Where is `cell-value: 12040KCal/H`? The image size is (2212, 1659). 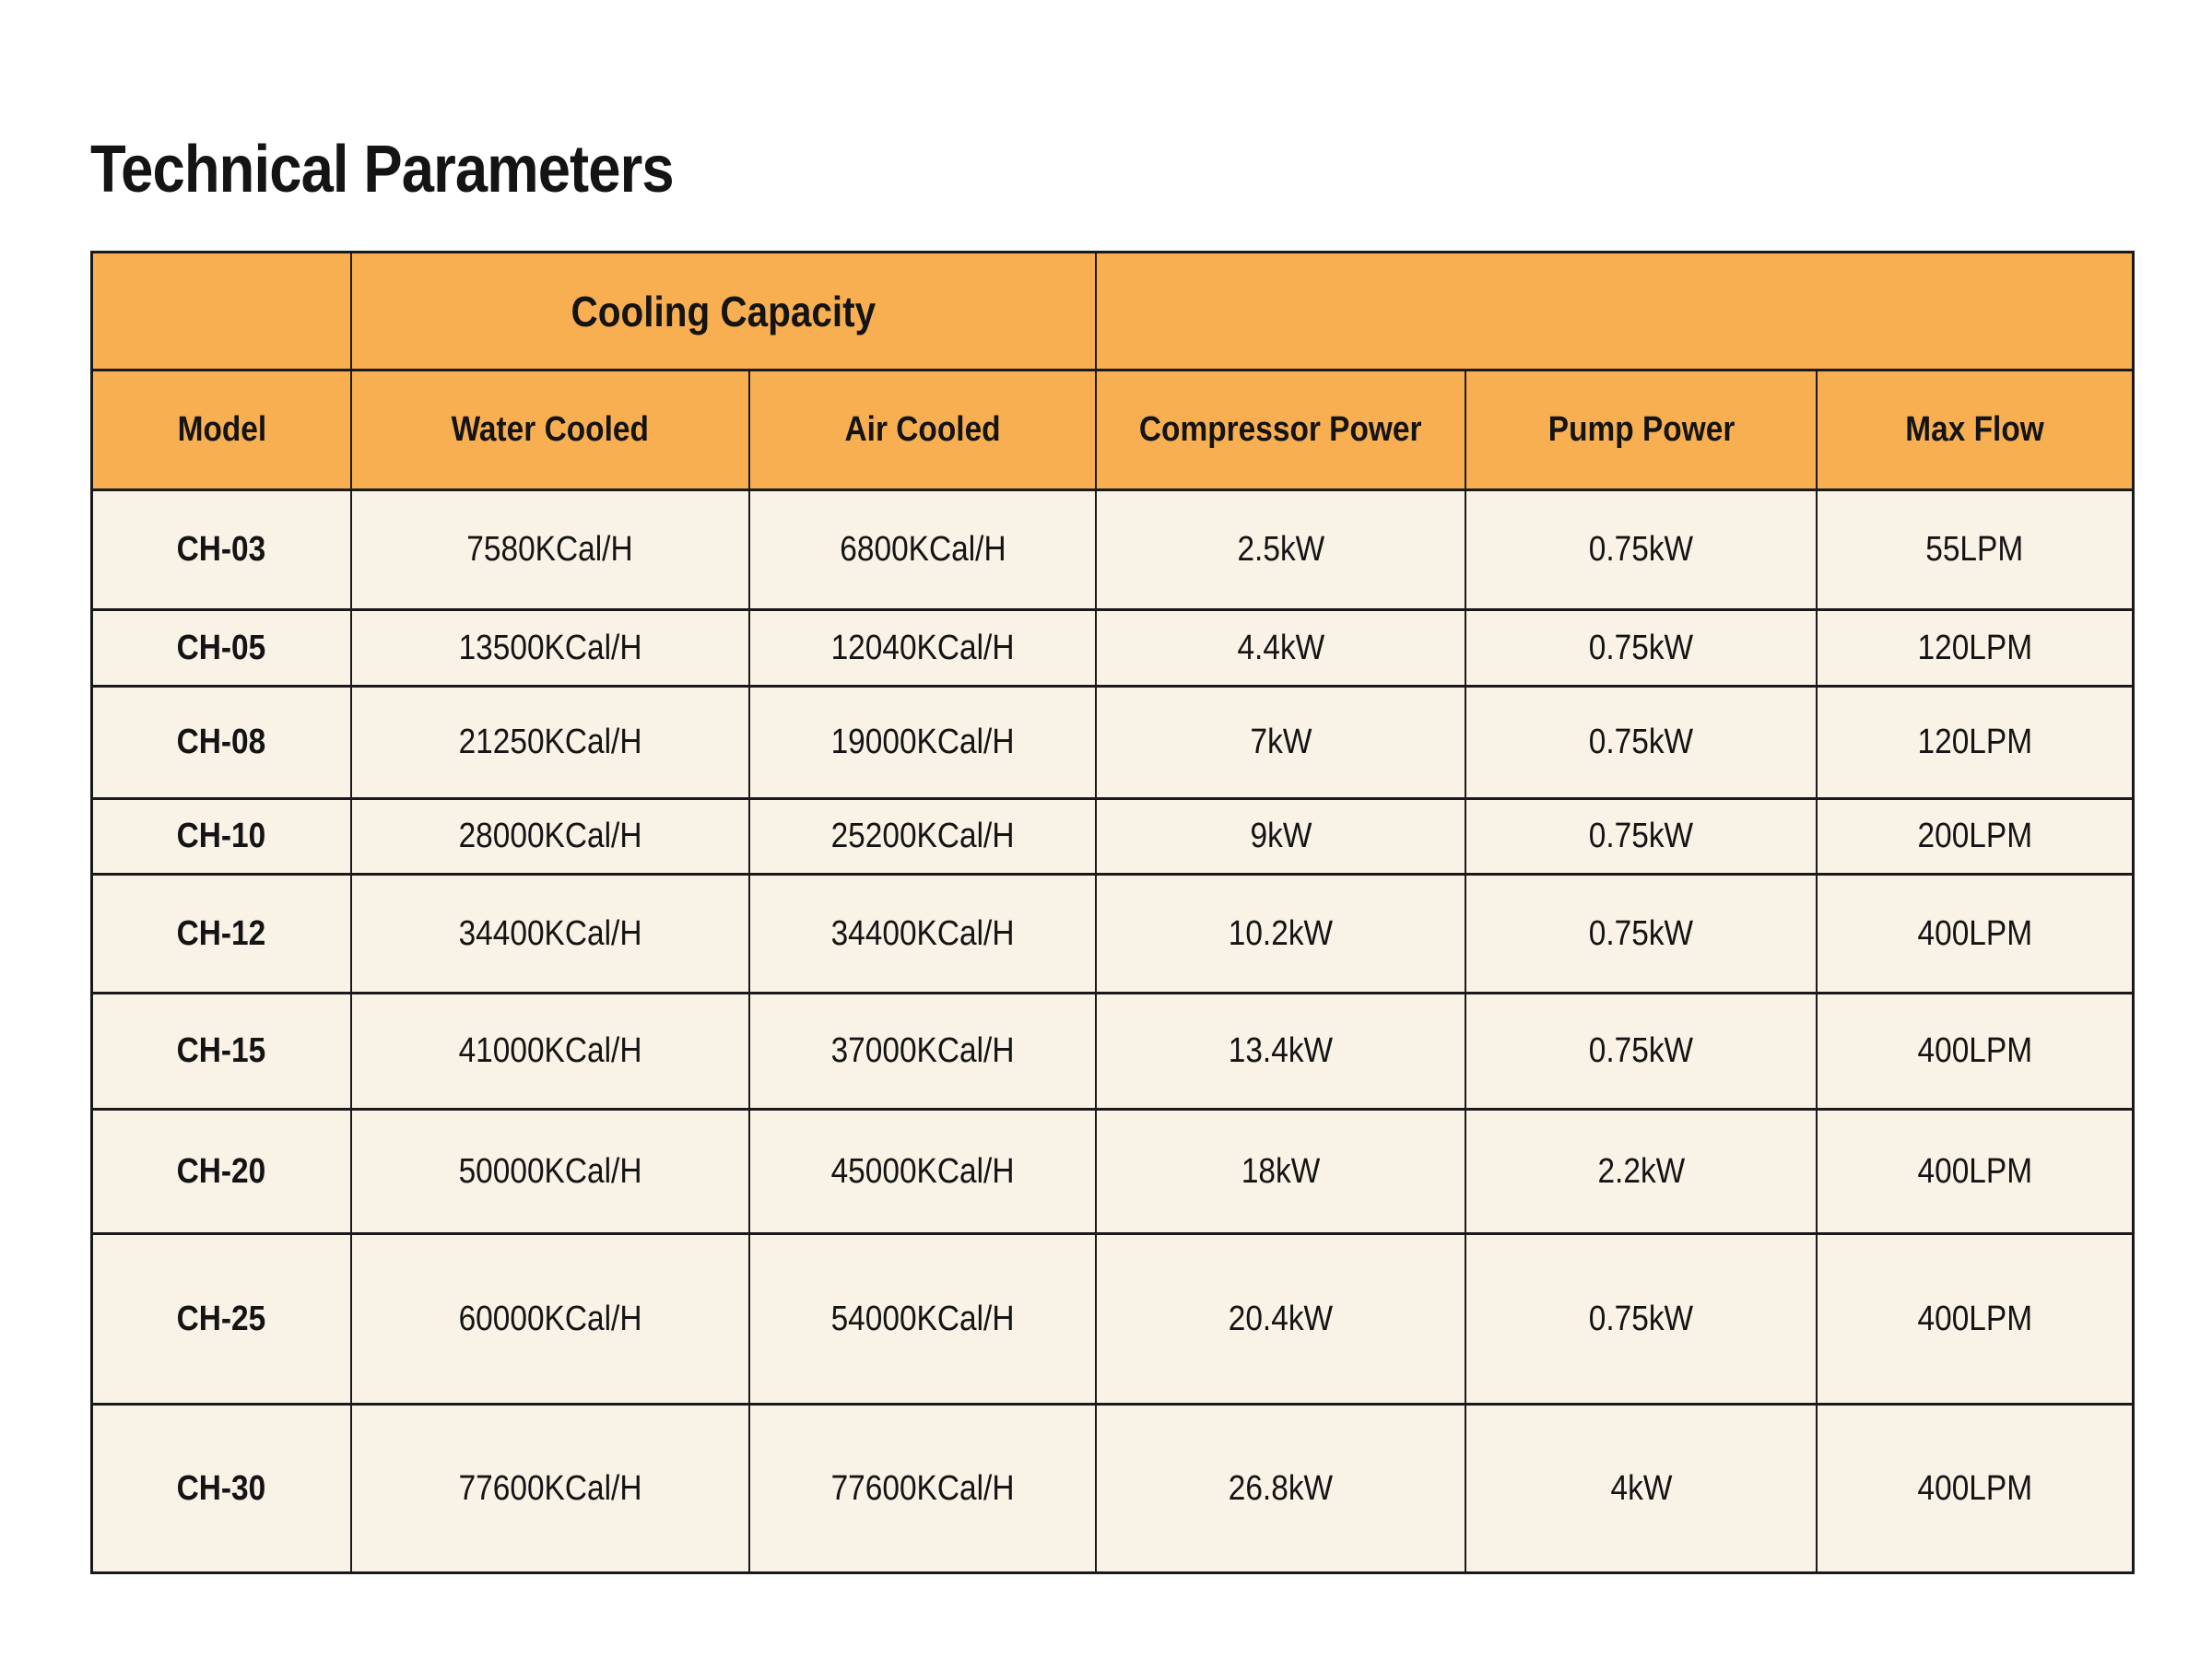 cell-value: 12040KCal/H is located at coordinates (922, 647).